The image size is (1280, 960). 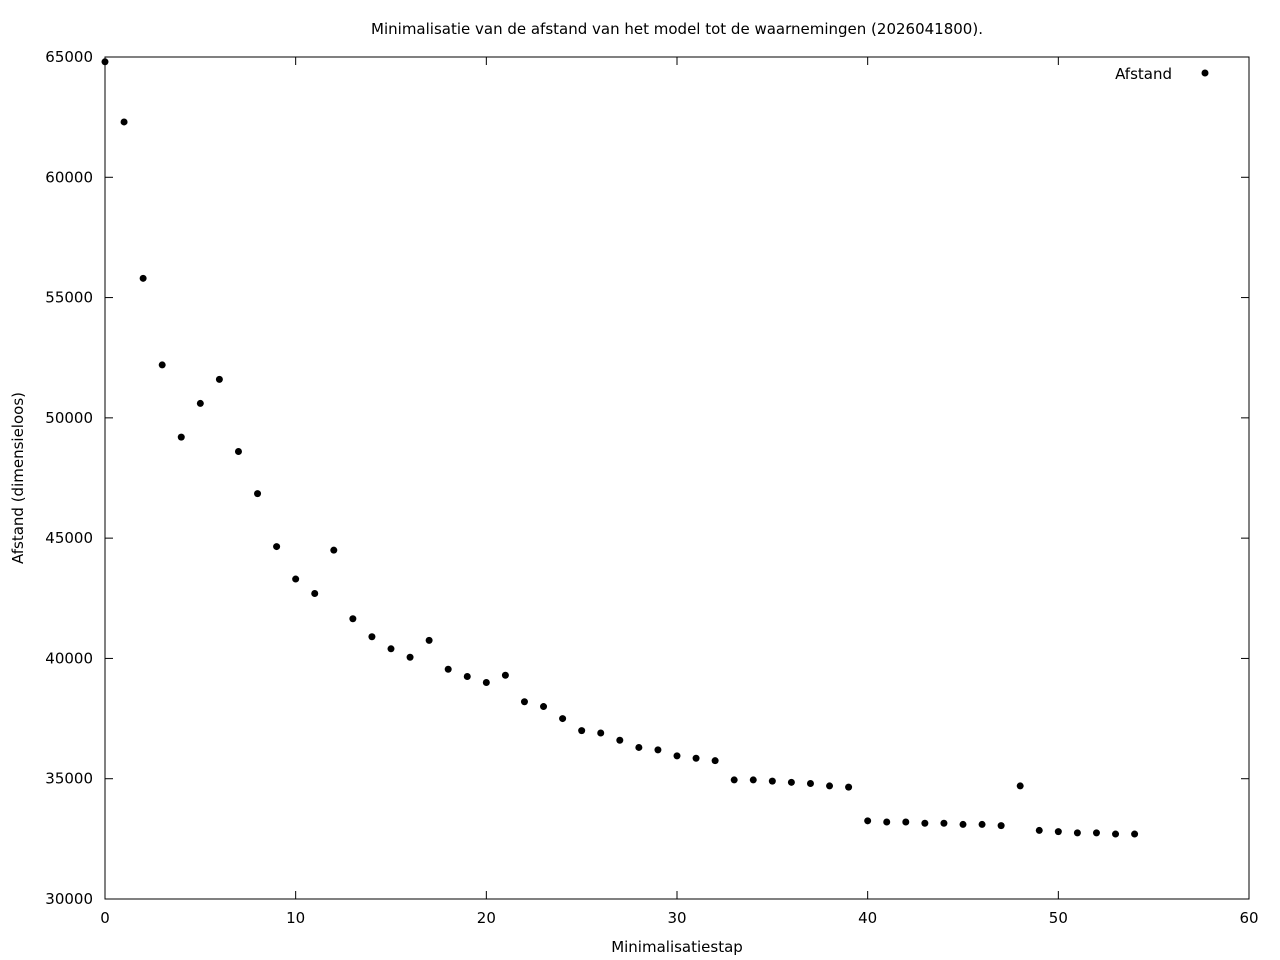 What do you see at coordinates (1205, 73) in the screenshot?
I see `legend-marker` at bounding box center [1205, 73].